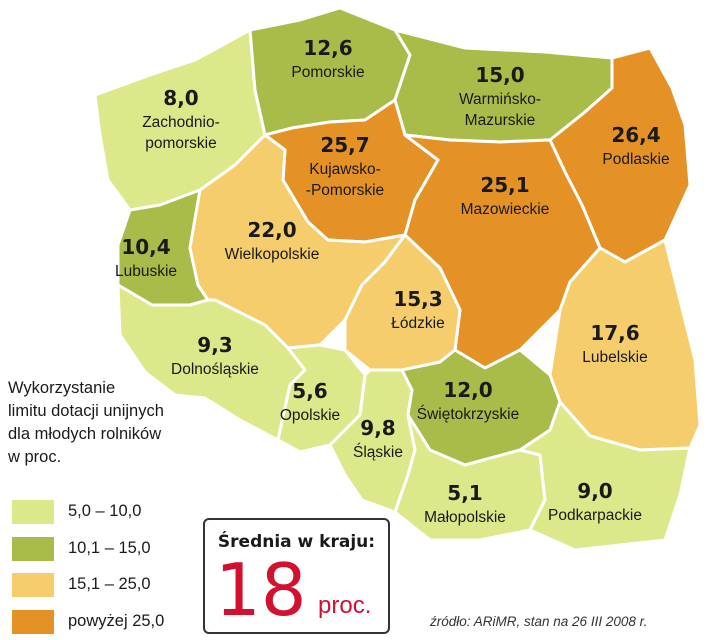  I want to click on legend-title-line: limitu dotacji unijnych, so click(86, 411).